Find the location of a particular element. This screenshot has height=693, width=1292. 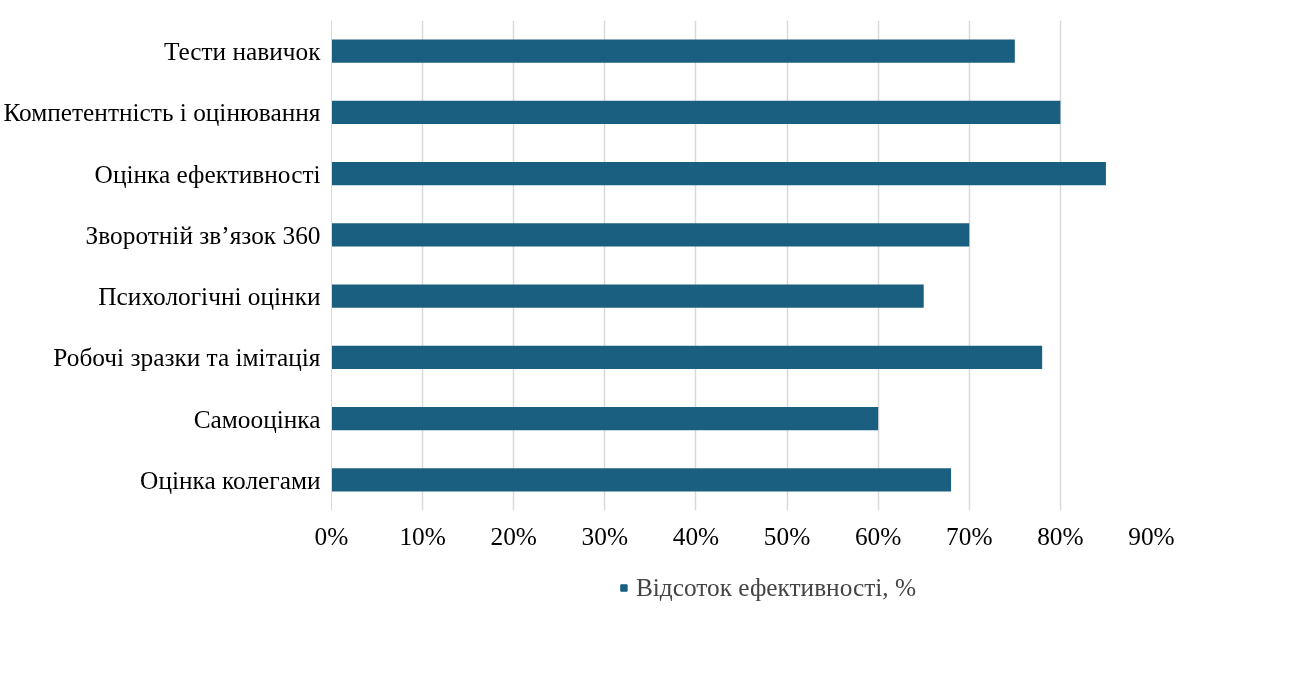

y-tick-label: Самооцінка is located at coordinates (257, 418).